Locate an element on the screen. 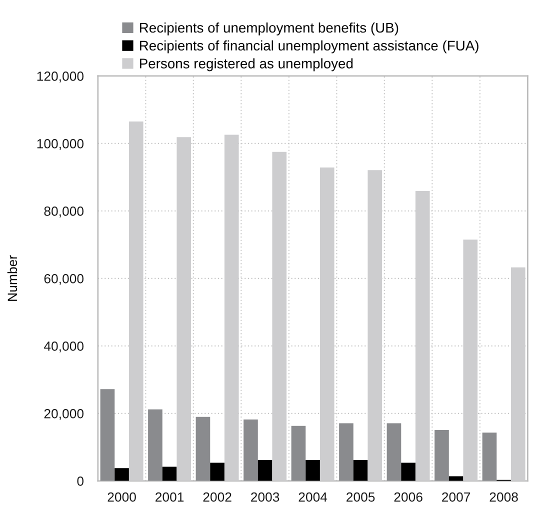 This screenshot has height=510, width=544. x-tick-label: 2003 is located at coordinates (265, 497).